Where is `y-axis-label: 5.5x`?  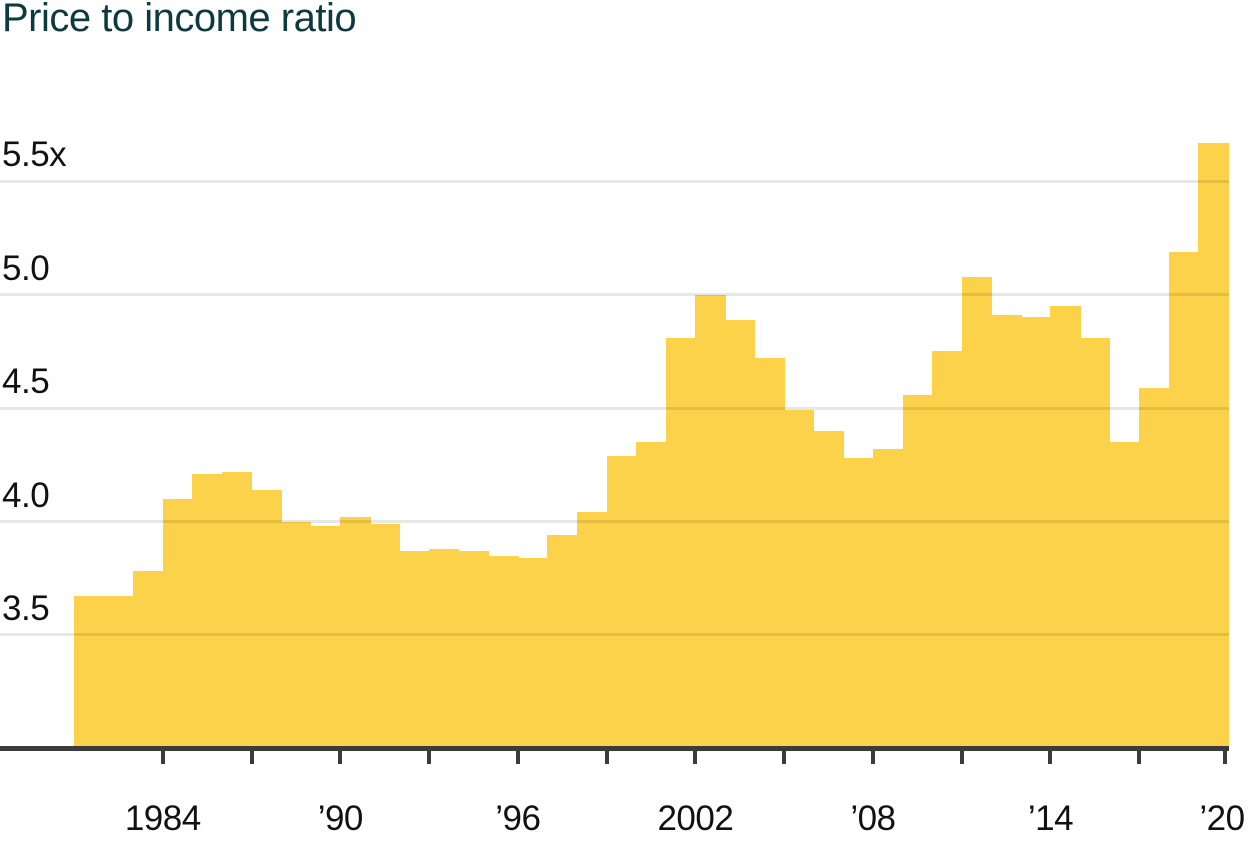 y-axis-label: 5.5x is located at coordinates (34, 155).